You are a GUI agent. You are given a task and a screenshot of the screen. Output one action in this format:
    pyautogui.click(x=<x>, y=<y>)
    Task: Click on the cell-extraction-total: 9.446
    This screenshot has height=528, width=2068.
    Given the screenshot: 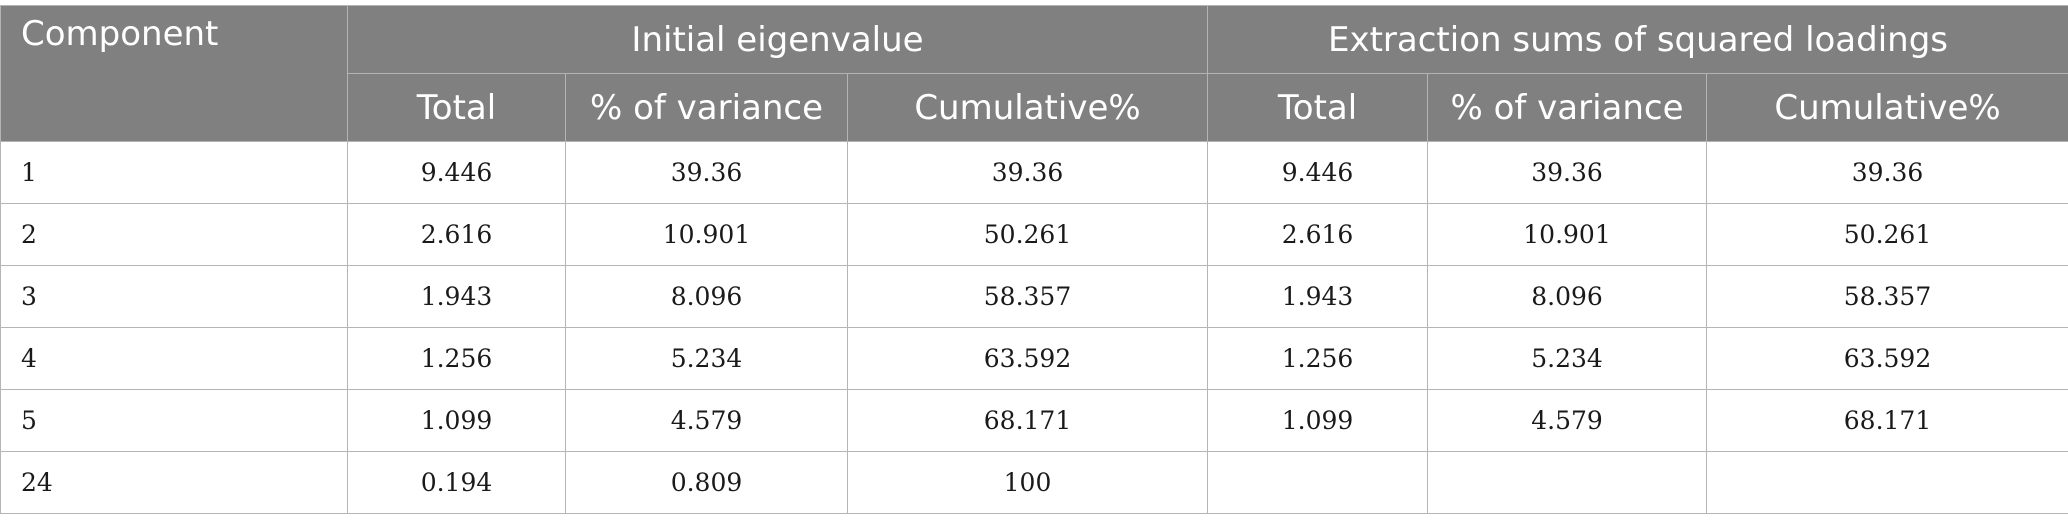 What is the action you would take?
    pyautogui.click(x=1318, y=172)
    